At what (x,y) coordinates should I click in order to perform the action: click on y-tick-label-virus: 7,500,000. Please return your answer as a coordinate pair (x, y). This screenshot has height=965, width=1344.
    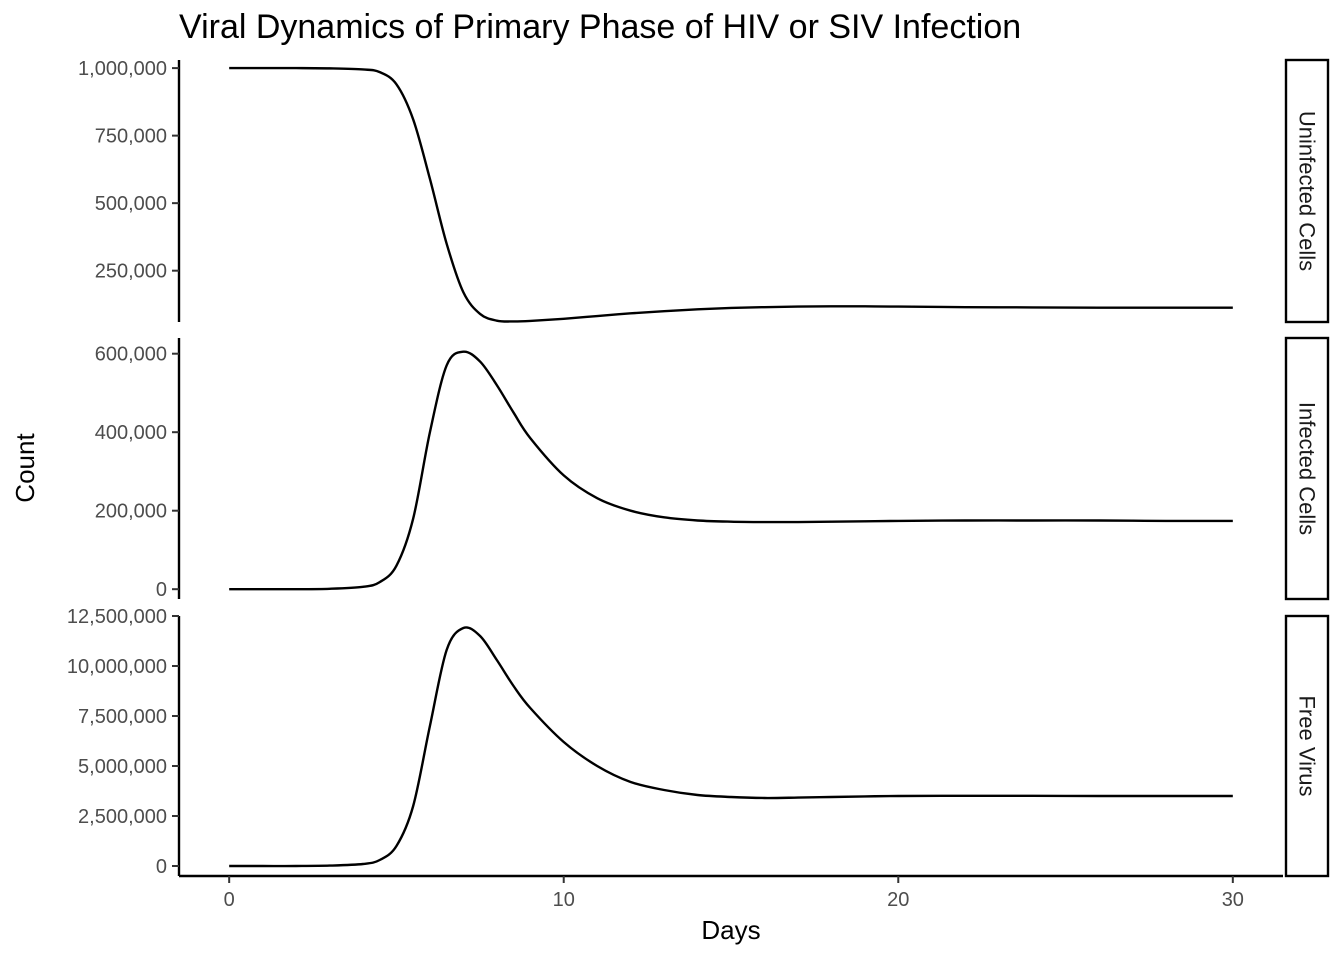
    Looking at the image, I should click on (122, 717).